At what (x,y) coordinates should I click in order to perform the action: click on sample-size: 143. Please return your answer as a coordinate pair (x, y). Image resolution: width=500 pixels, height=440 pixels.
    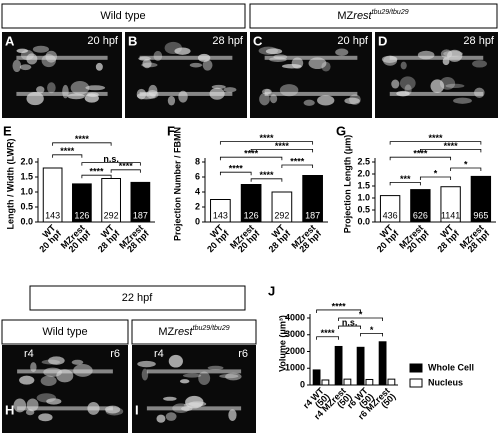
    Looking at the image, I should click on (52, 215).